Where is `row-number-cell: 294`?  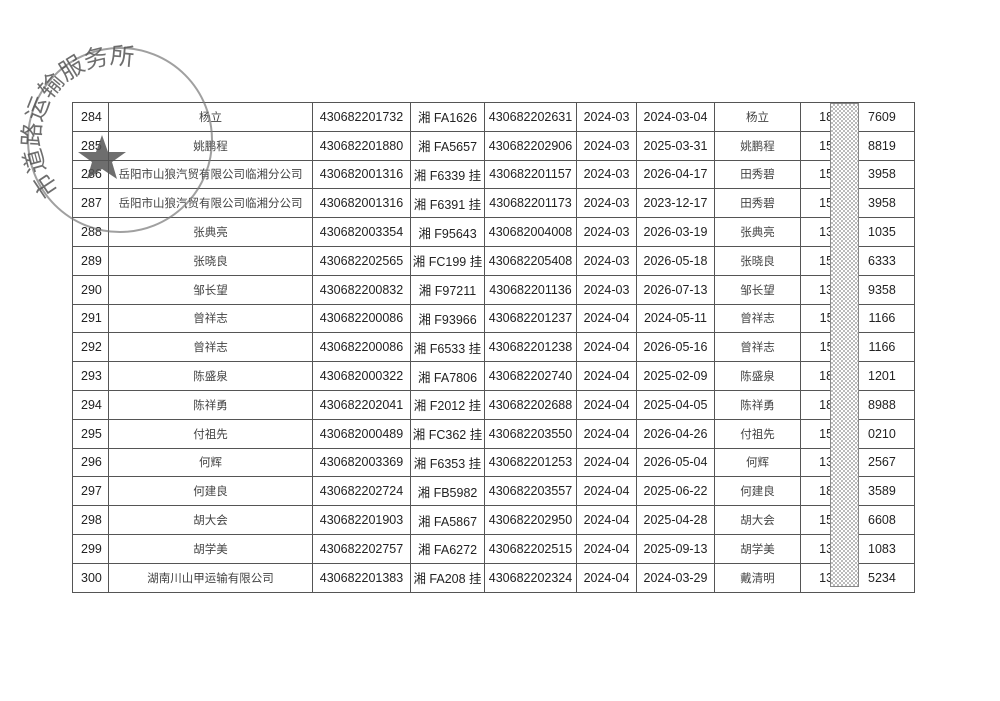
row-number-cell: 294 is located at coordinates (90, 404).